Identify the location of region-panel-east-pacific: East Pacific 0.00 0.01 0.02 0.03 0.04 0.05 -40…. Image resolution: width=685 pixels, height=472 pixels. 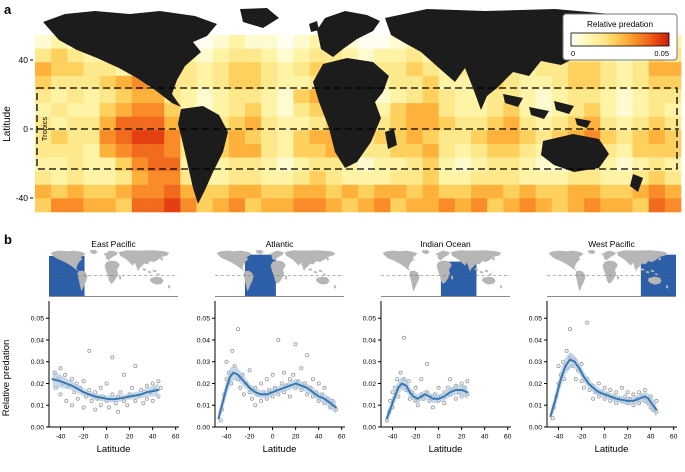
(102, 347).